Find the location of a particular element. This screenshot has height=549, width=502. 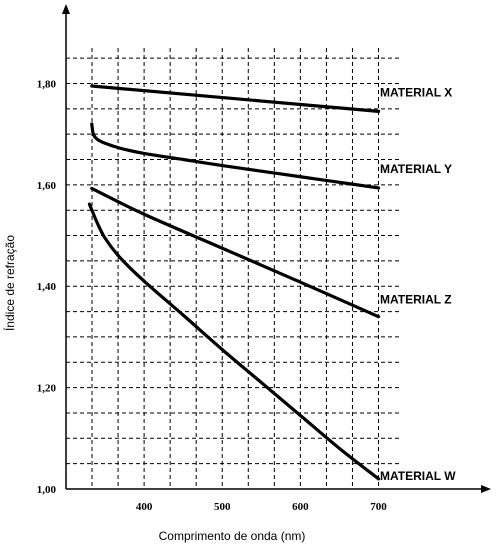

series-label-material-y: MATERIAL Y is located at coordinates (416, 169).